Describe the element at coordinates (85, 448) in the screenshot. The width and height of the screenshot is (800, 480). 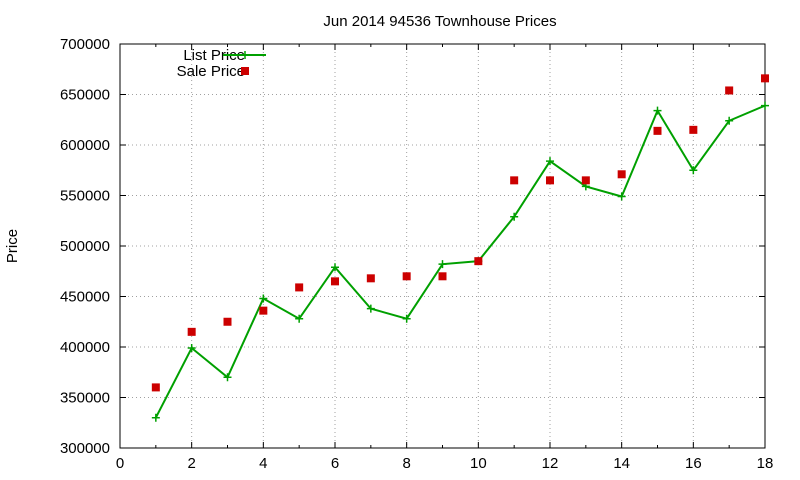
I see `y-tick-label: 300000` at that location.